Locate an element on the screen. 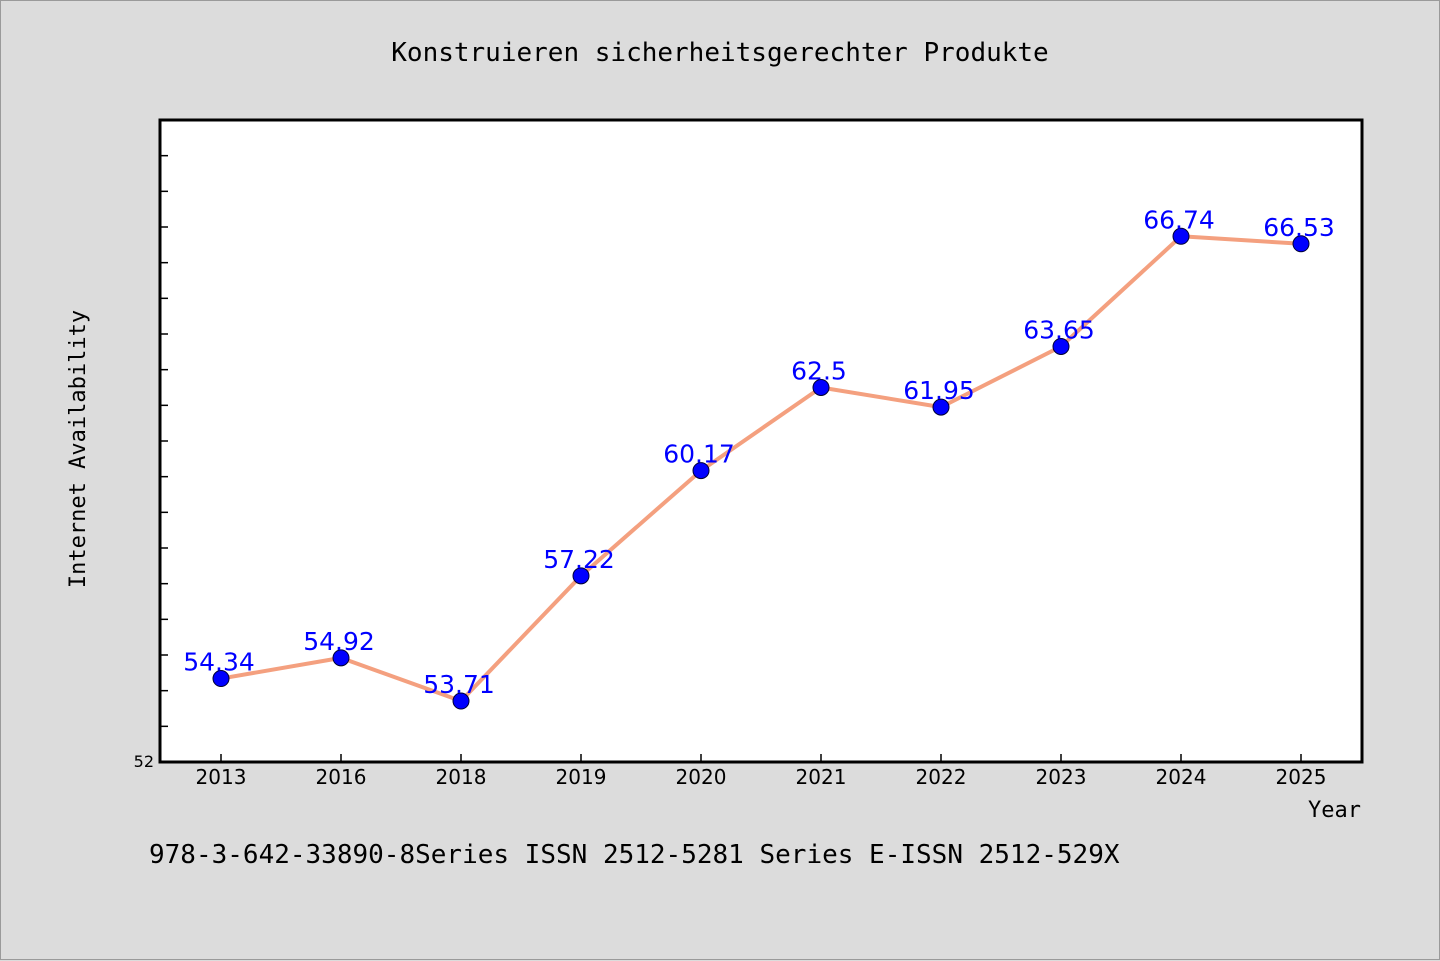 This screenshot has height=961, width=1440. x-tick-label: 2023 is located at coordinates (1061, 777).